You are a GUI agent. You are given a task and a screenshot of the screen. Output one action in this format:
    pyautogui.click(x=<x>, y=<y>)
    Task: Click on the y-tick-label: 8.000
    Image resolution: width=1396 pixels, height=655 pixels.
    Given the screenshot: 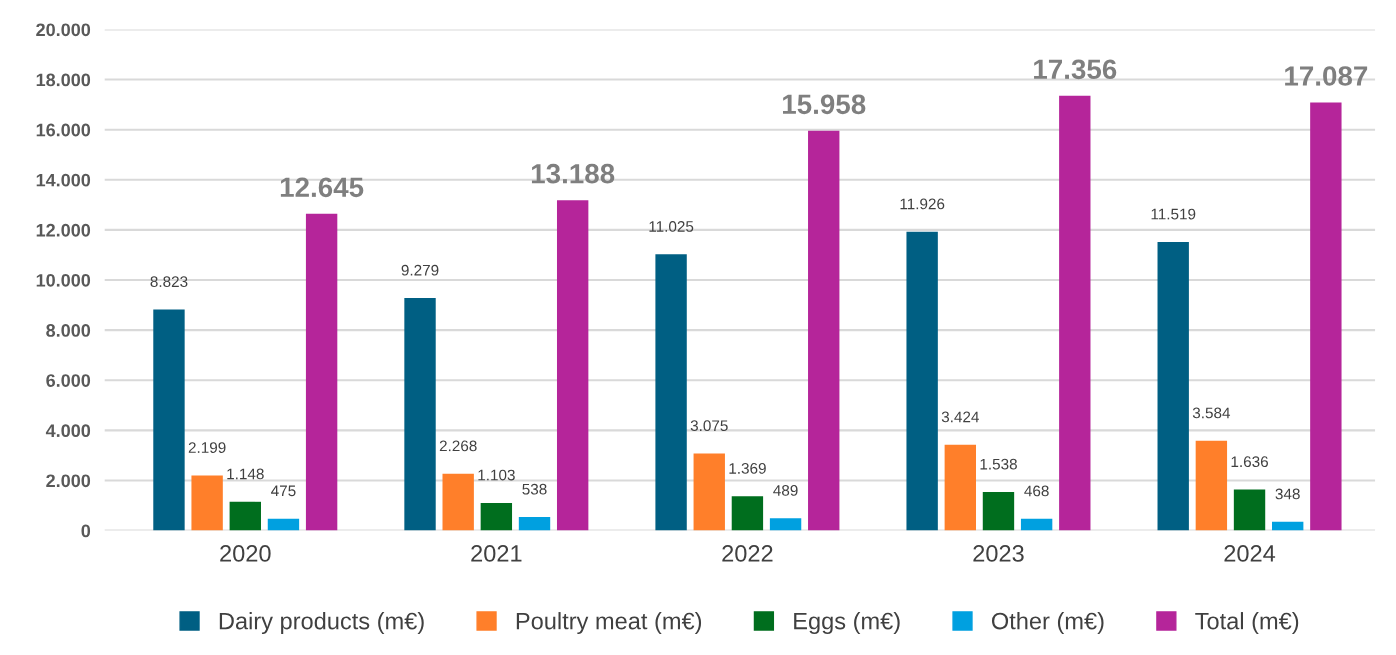 What is the action you would take?
    pyautogui.click(x=68, y=330)
    